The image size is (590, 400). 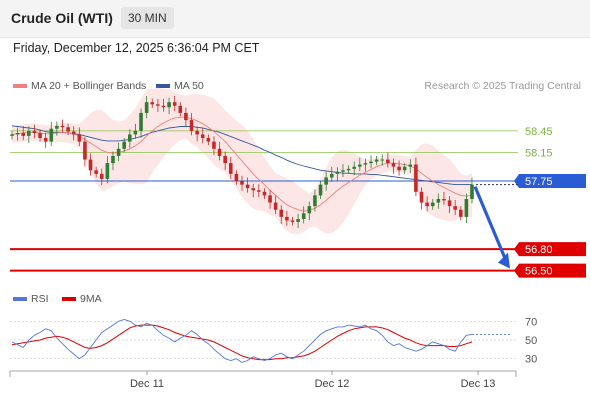 I want to click on ma50-label: MA 50, so click(x=189, y=86).